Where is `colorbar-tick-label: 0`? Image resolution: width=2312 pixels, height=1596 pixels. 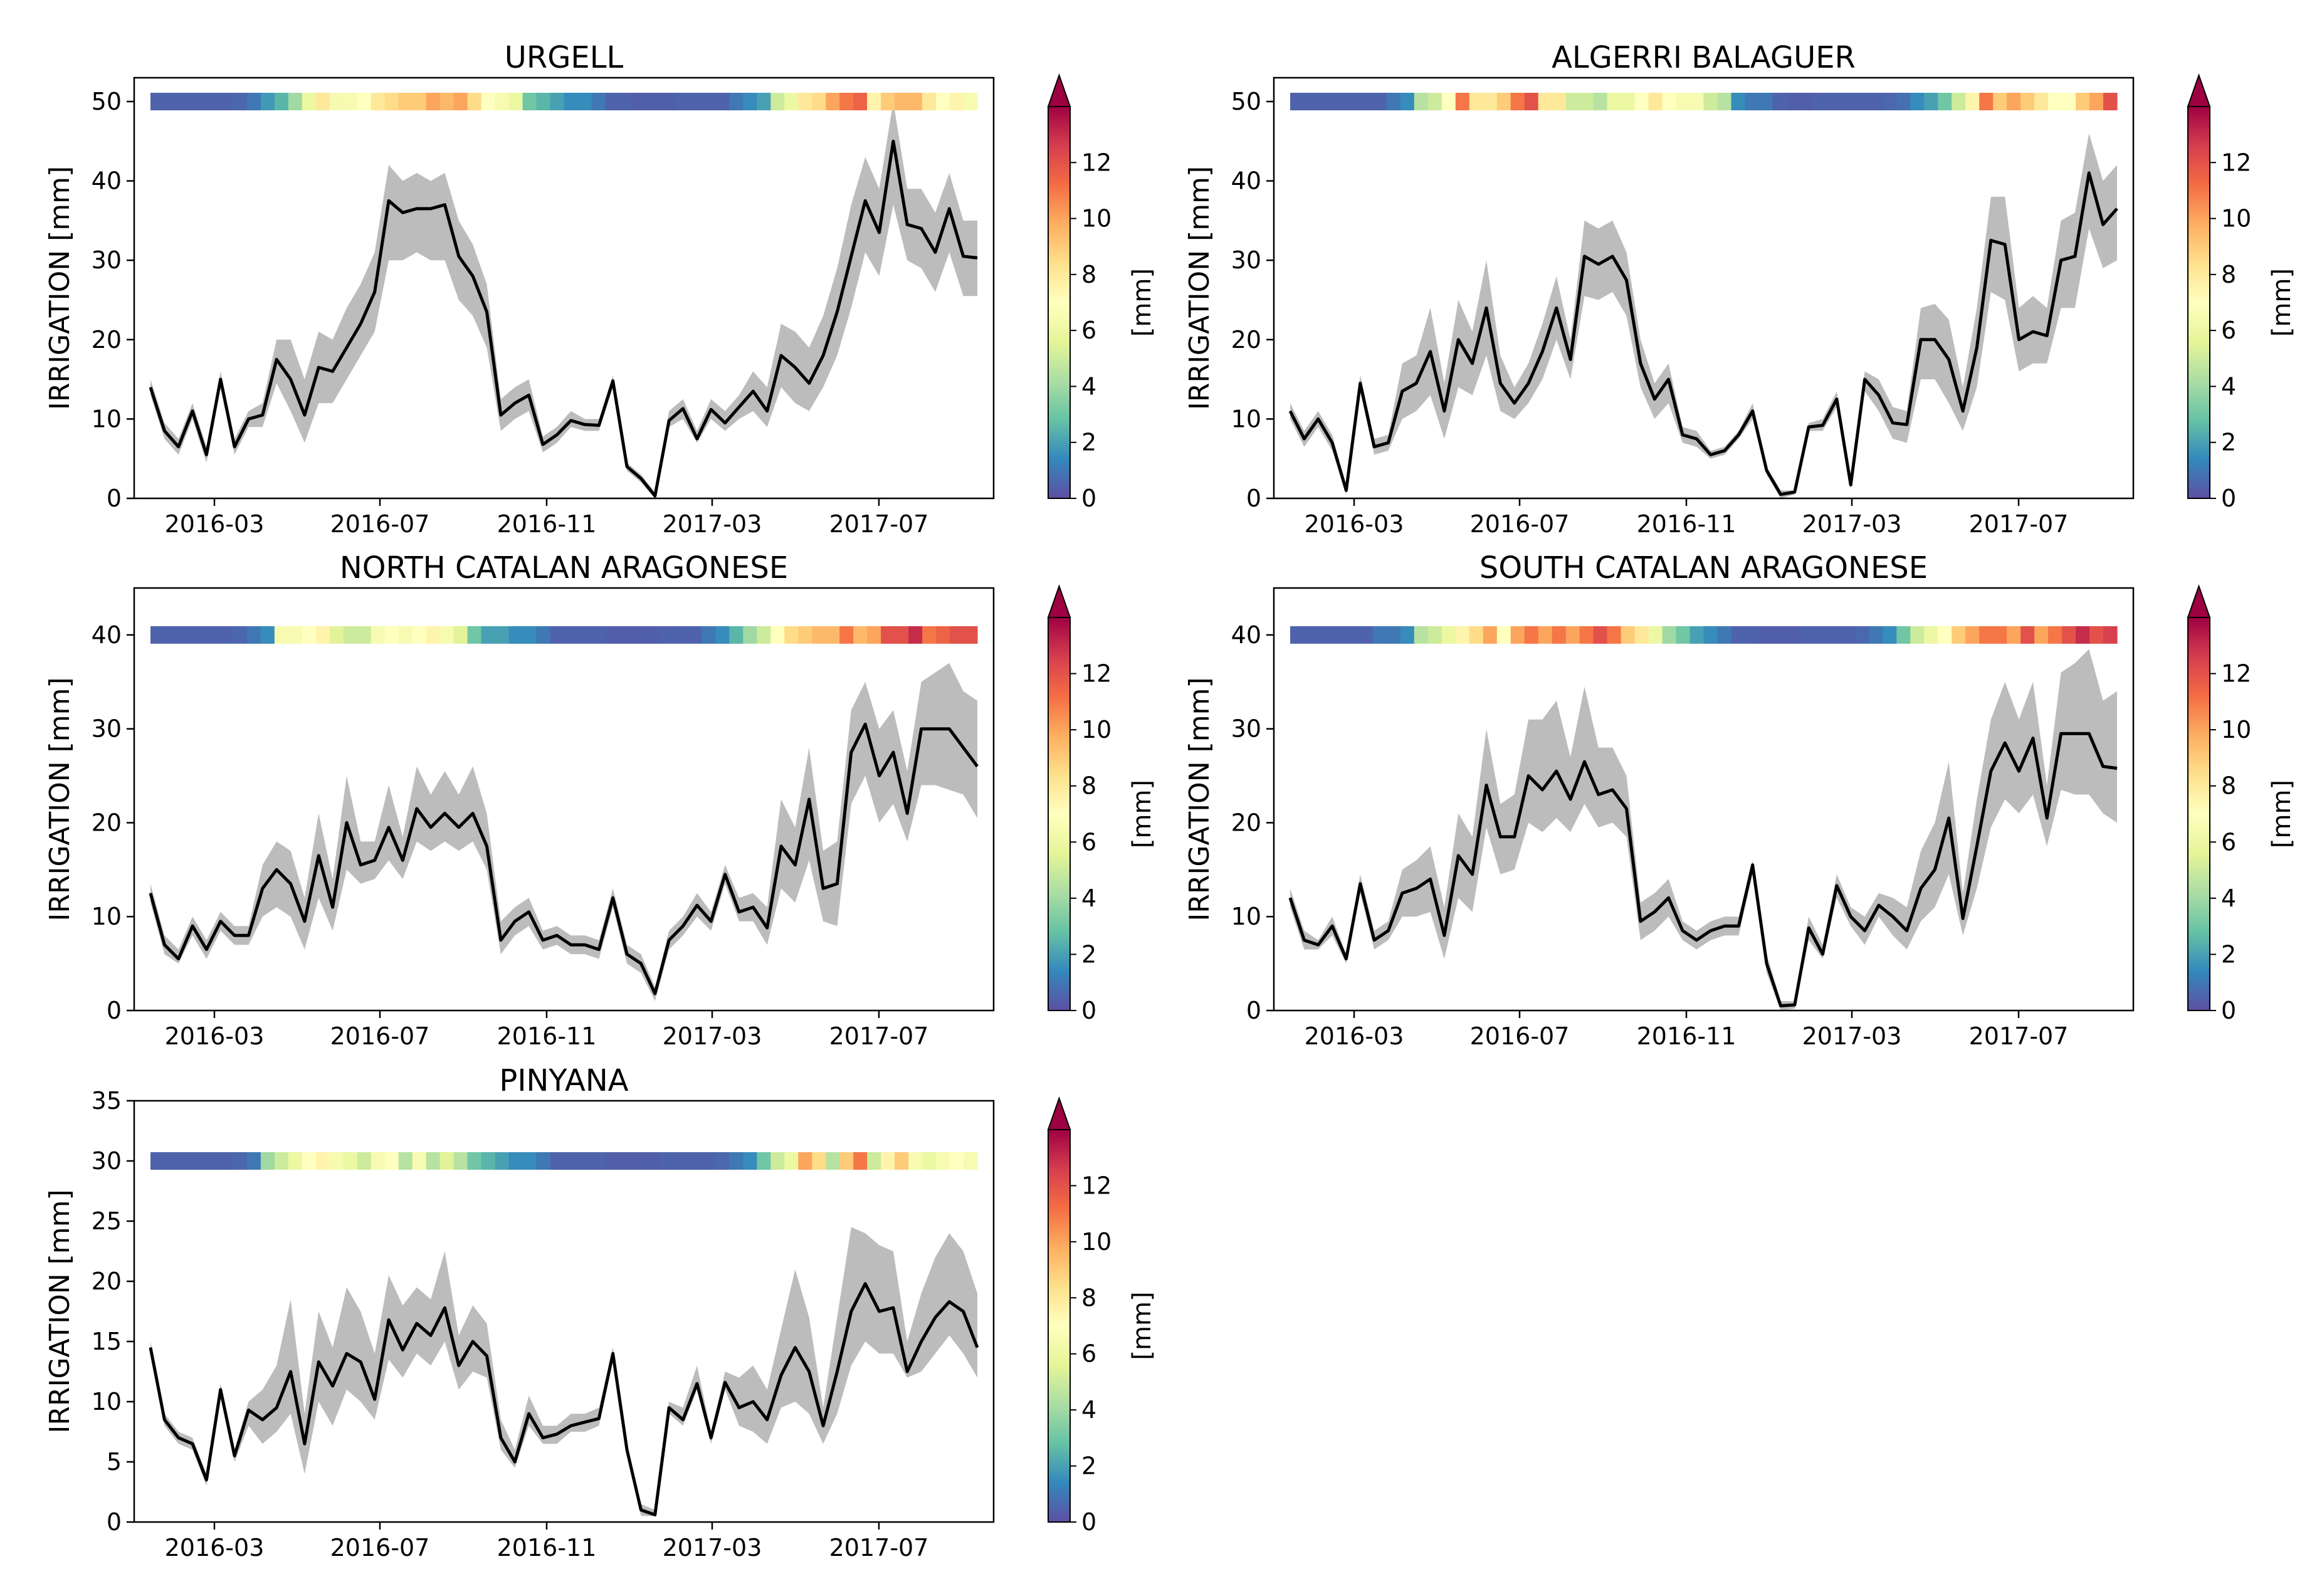
colorbar-tick-label: 0 is located at coordinates (1088, 1522).